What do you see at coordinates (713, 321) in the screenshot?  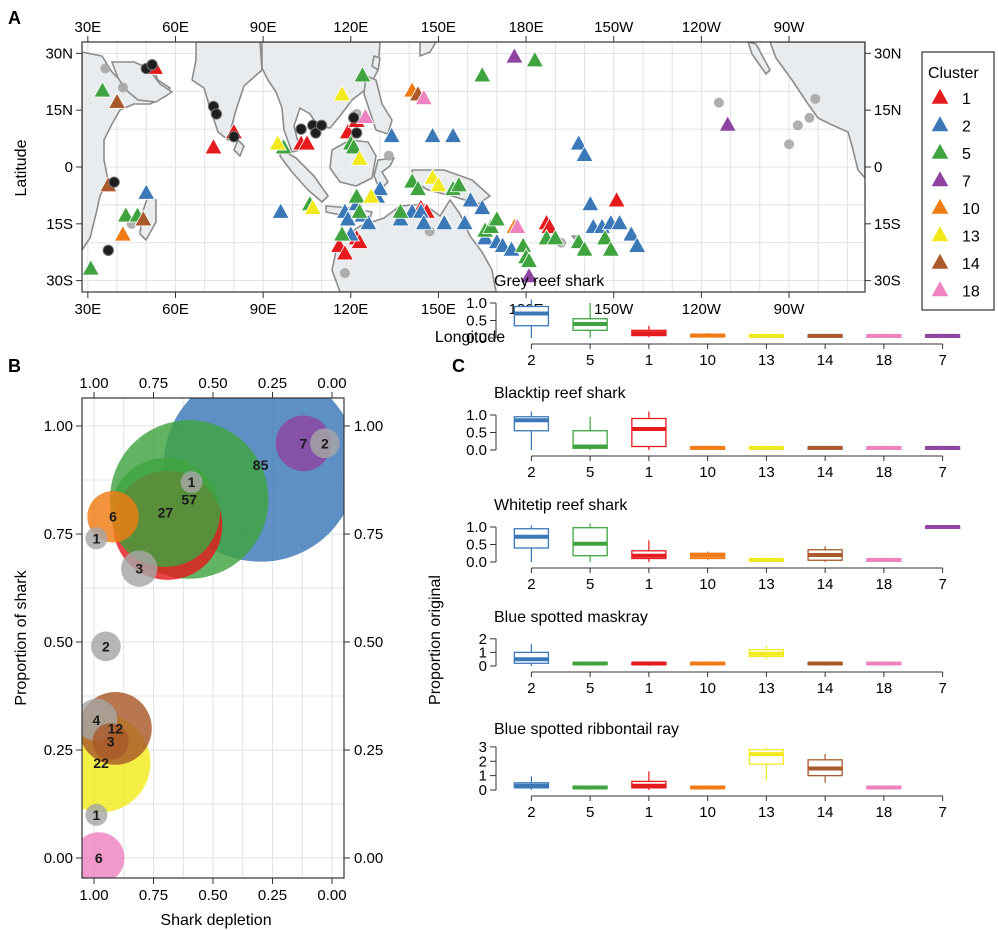 I see `boxplot-0: Grey reef shark 0.00.51.0 2 5 1 10 13 14 18 7` at bounding box center [713, 321].